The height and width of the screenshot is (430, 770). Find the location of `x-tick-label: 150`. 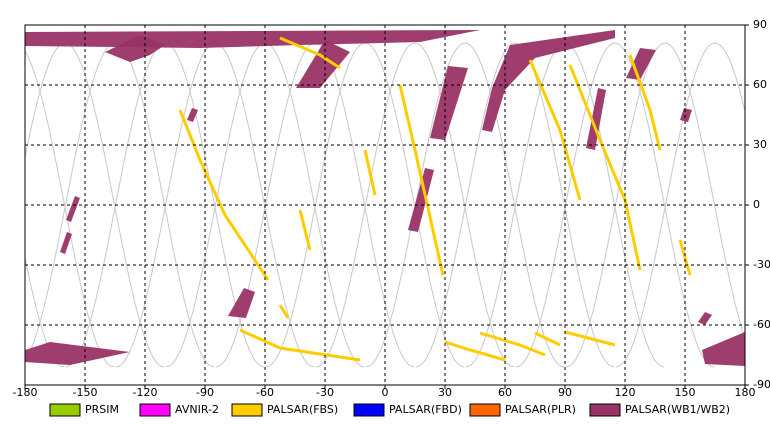

x-tick-label: 150 is located at coordinates (685, 392).